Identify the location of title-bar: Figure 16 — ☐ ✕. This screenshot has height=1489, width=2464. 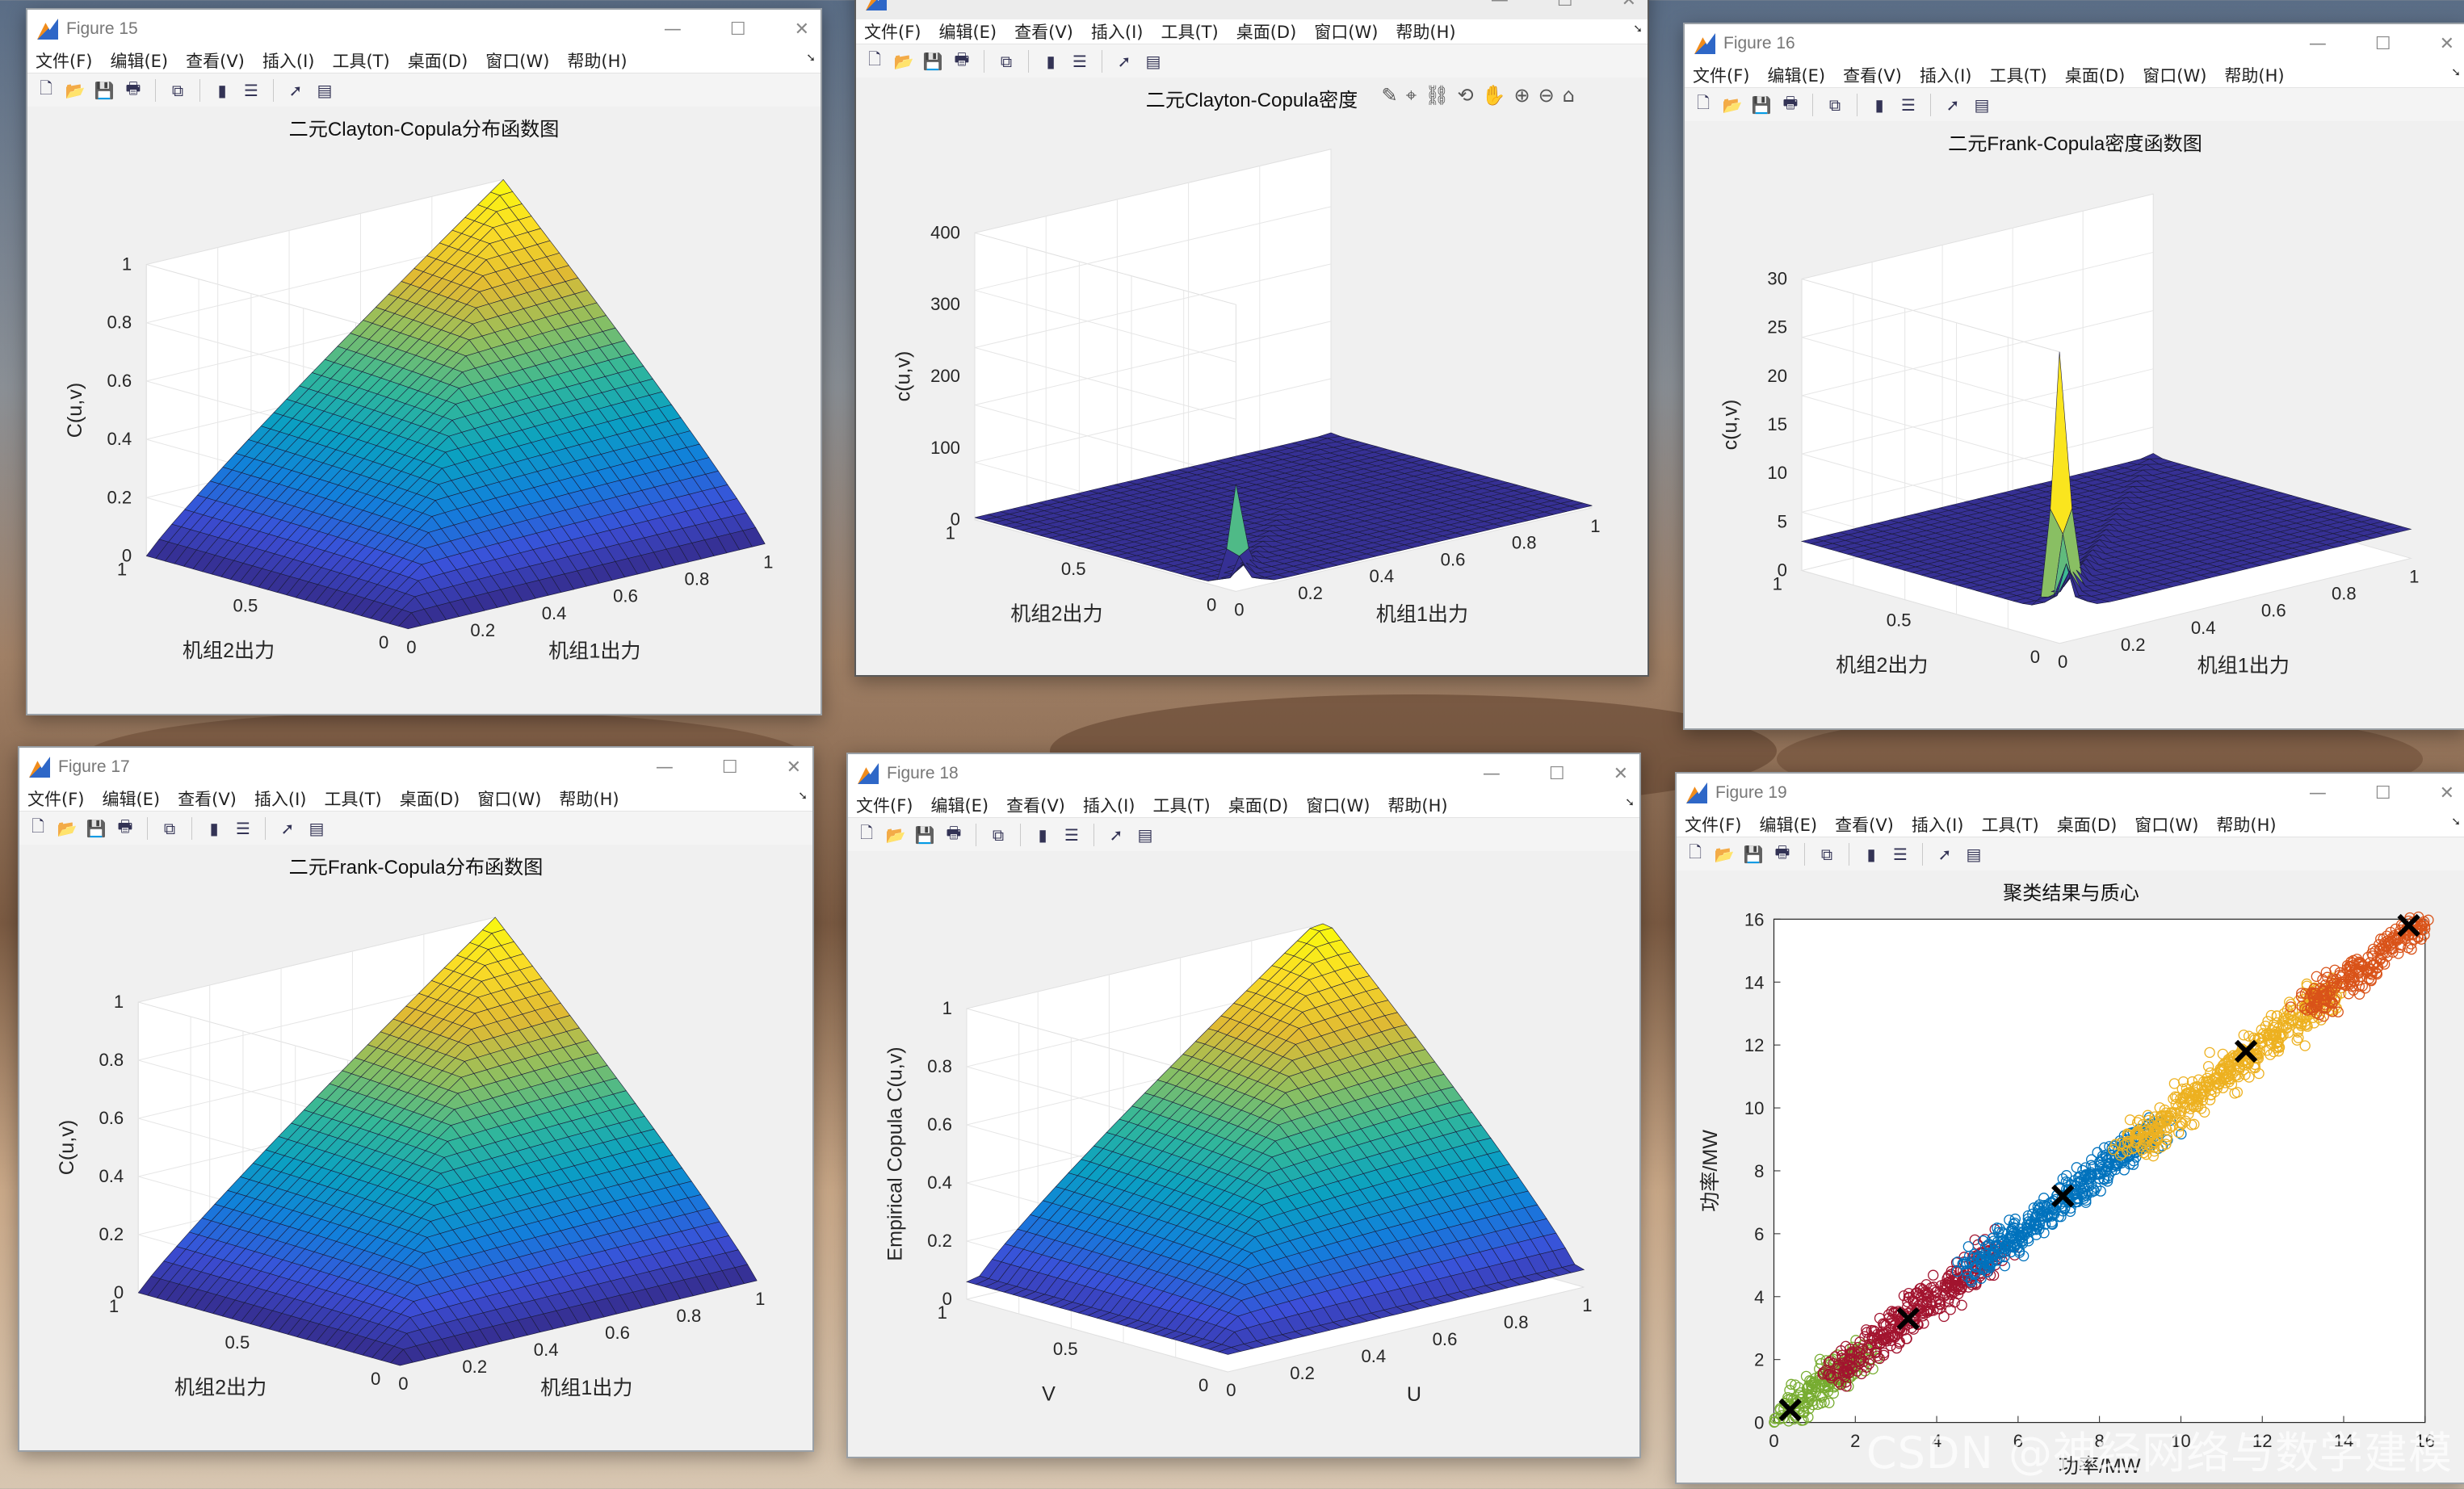
(2074, 43).